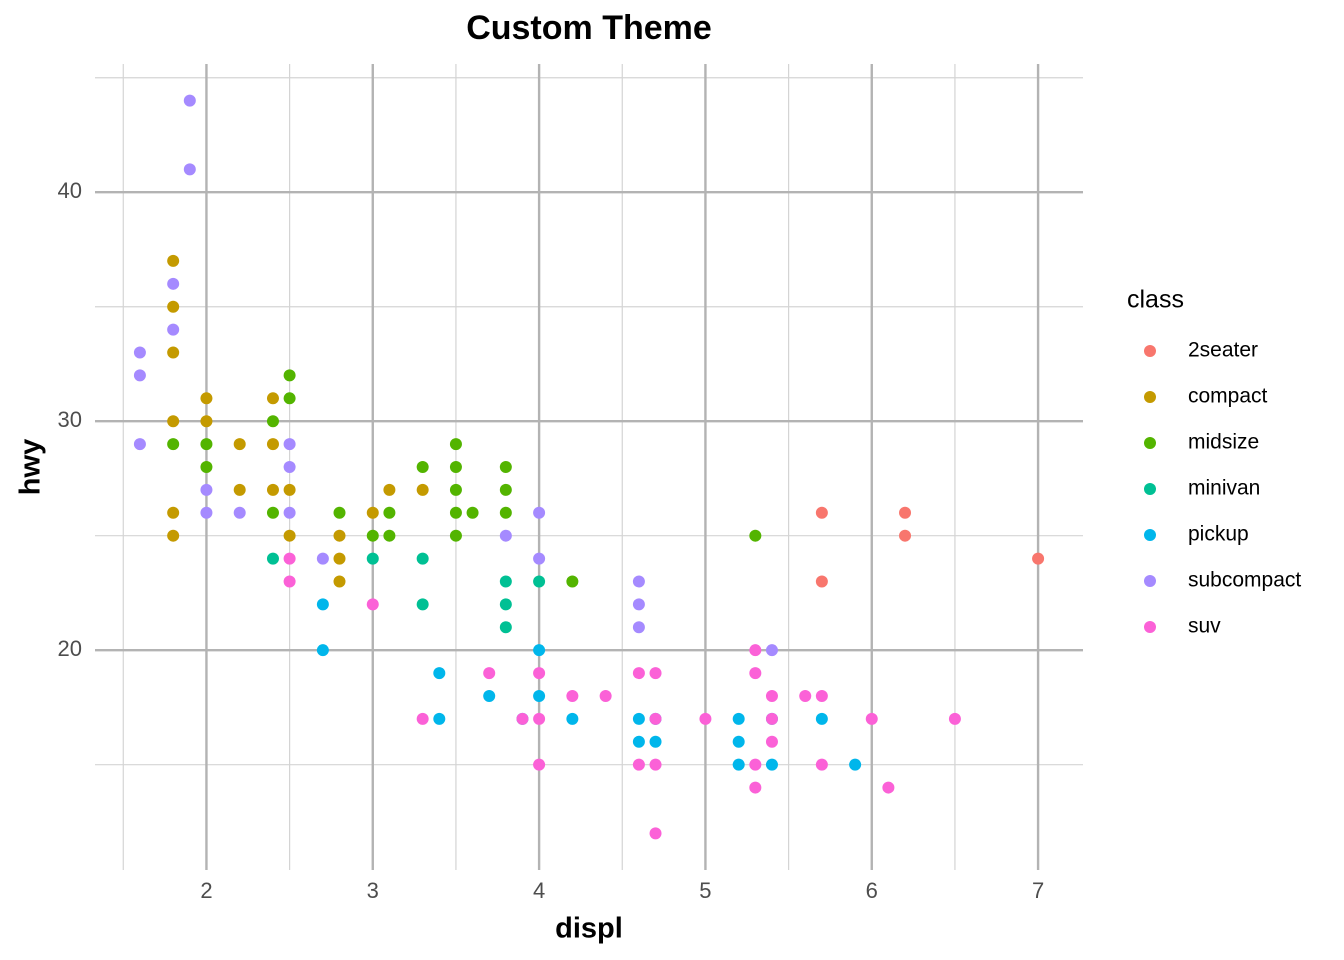 The image size is (1344, 960). What do you see at coordinates (1155, 300) in the screenshot?
I see `legend-title: class` at bounding box center [1155, 300].